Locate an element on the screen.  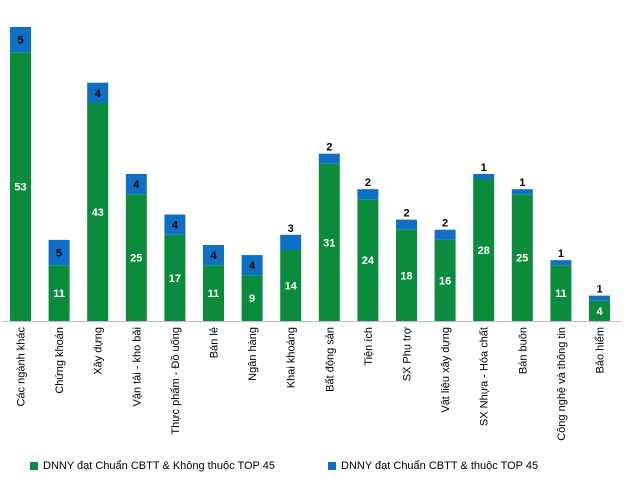
data-label-not-top45: 4 is located at coordinates (599, 312).